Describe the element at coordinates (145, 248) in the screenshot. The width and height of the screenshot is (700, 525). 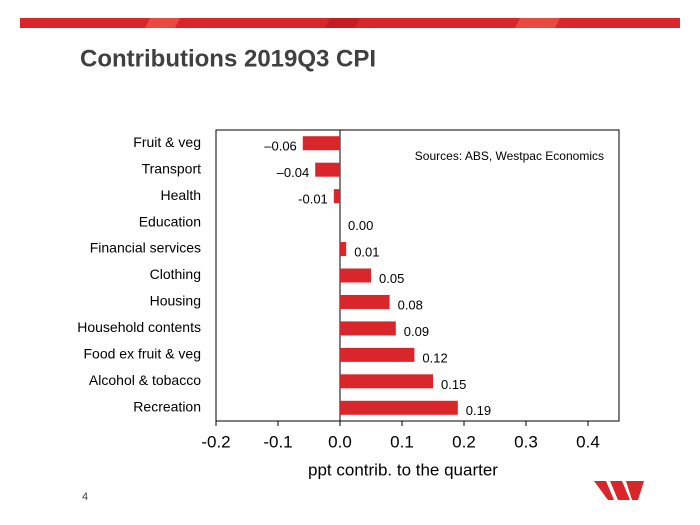
I see `y-tick-label: Financial services` at that location.